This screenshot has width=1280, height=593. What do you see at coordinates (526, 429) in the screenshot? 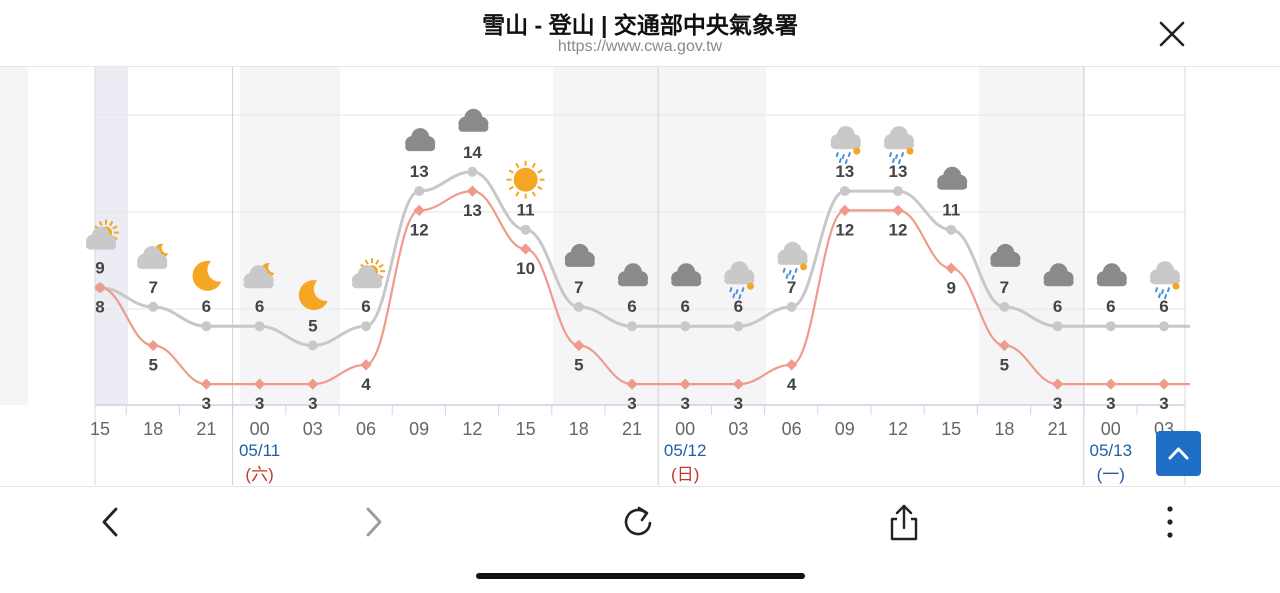
I see `hour-label: 15` at bounding box center [526, 429].